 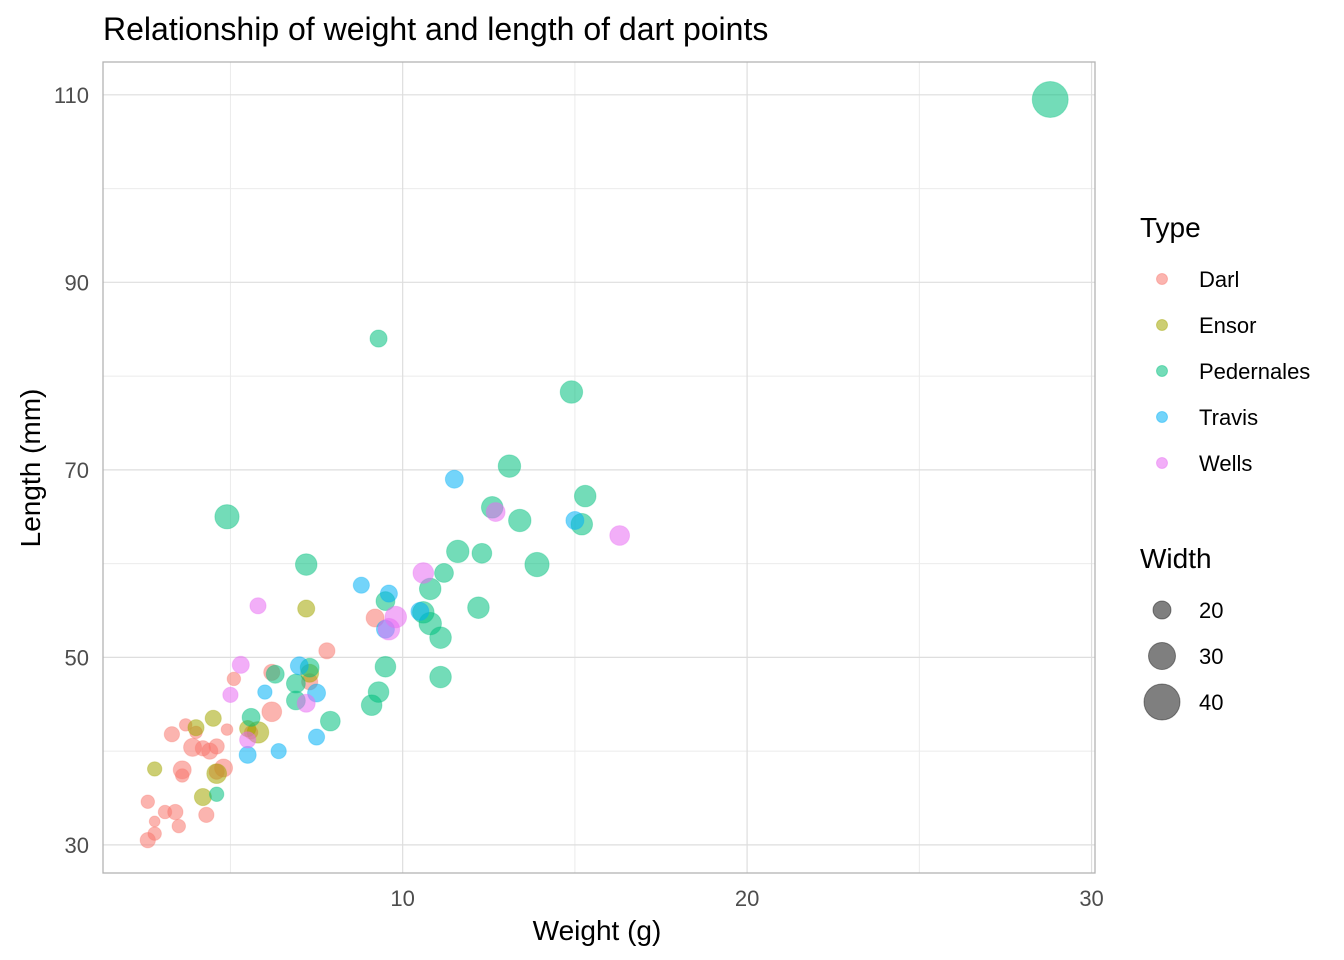 I want to click on x-axis-title: Weight (g), so click(x=597, y=930).